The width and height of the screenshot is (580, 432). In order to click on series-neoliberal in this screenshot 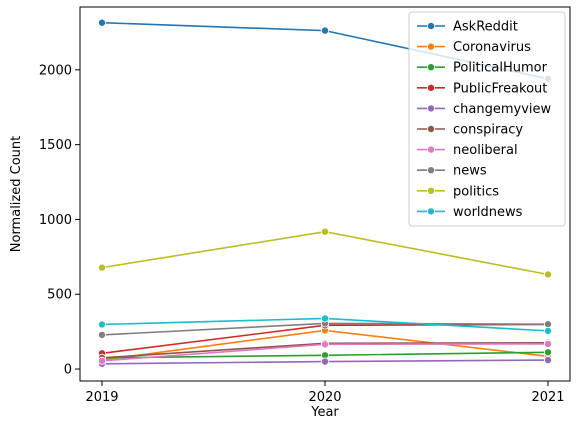, I will do `click(325, 352)`.